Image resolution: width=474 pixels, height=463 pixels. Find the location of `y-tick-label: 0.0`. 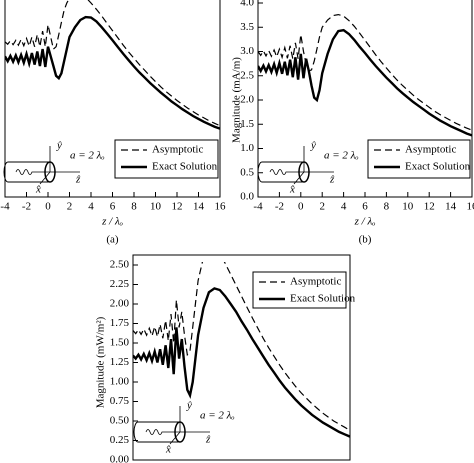

y-tick-label: 0.0 is located at coordinates (247, 197).